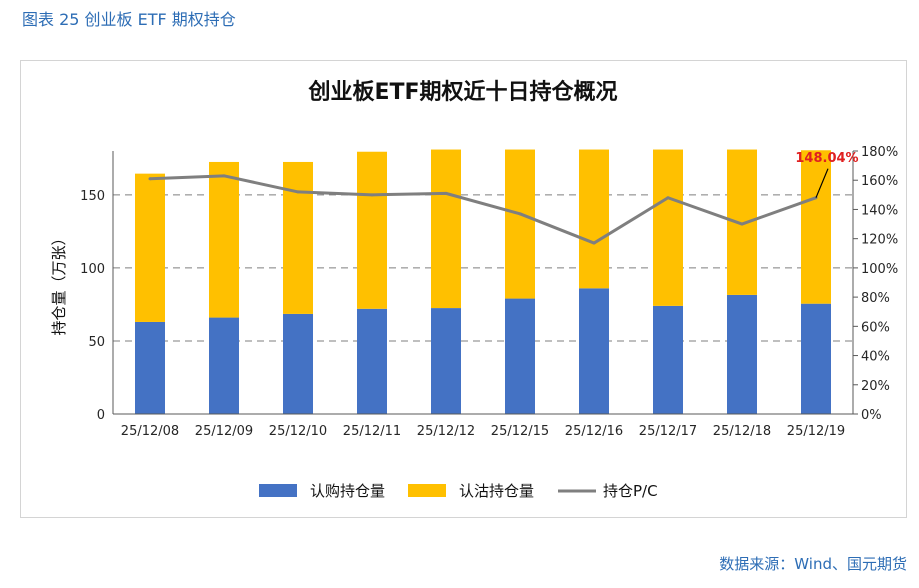 This screenshot has height=588, width=919. Describe the element at coordinates (446, 431) in the screenshot. I see `x-tick-label: 25/12/12` at that location.